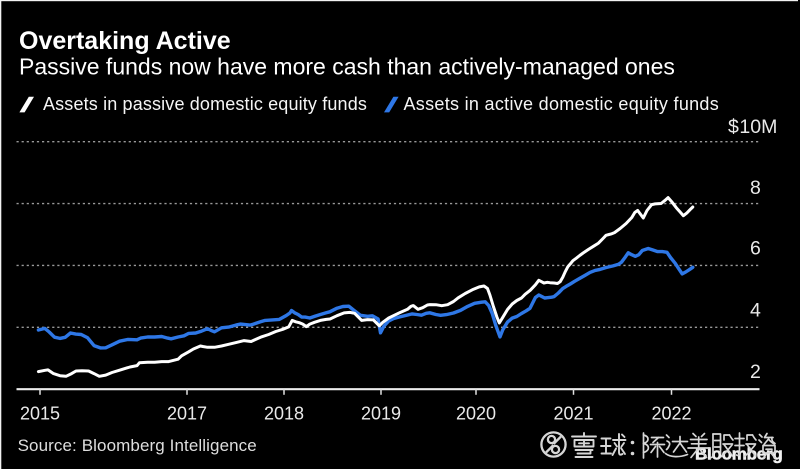  Describe the element at coordinates (758, 127) in the screenshot. I see `svg-text: 10M` at that location.